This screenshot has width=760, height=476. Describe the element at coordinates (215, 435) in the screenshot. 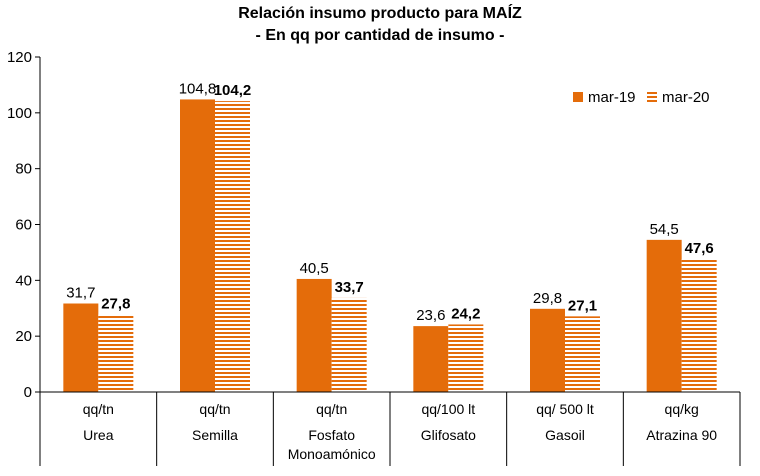

I see `category-name-label: Semilla` at that location.